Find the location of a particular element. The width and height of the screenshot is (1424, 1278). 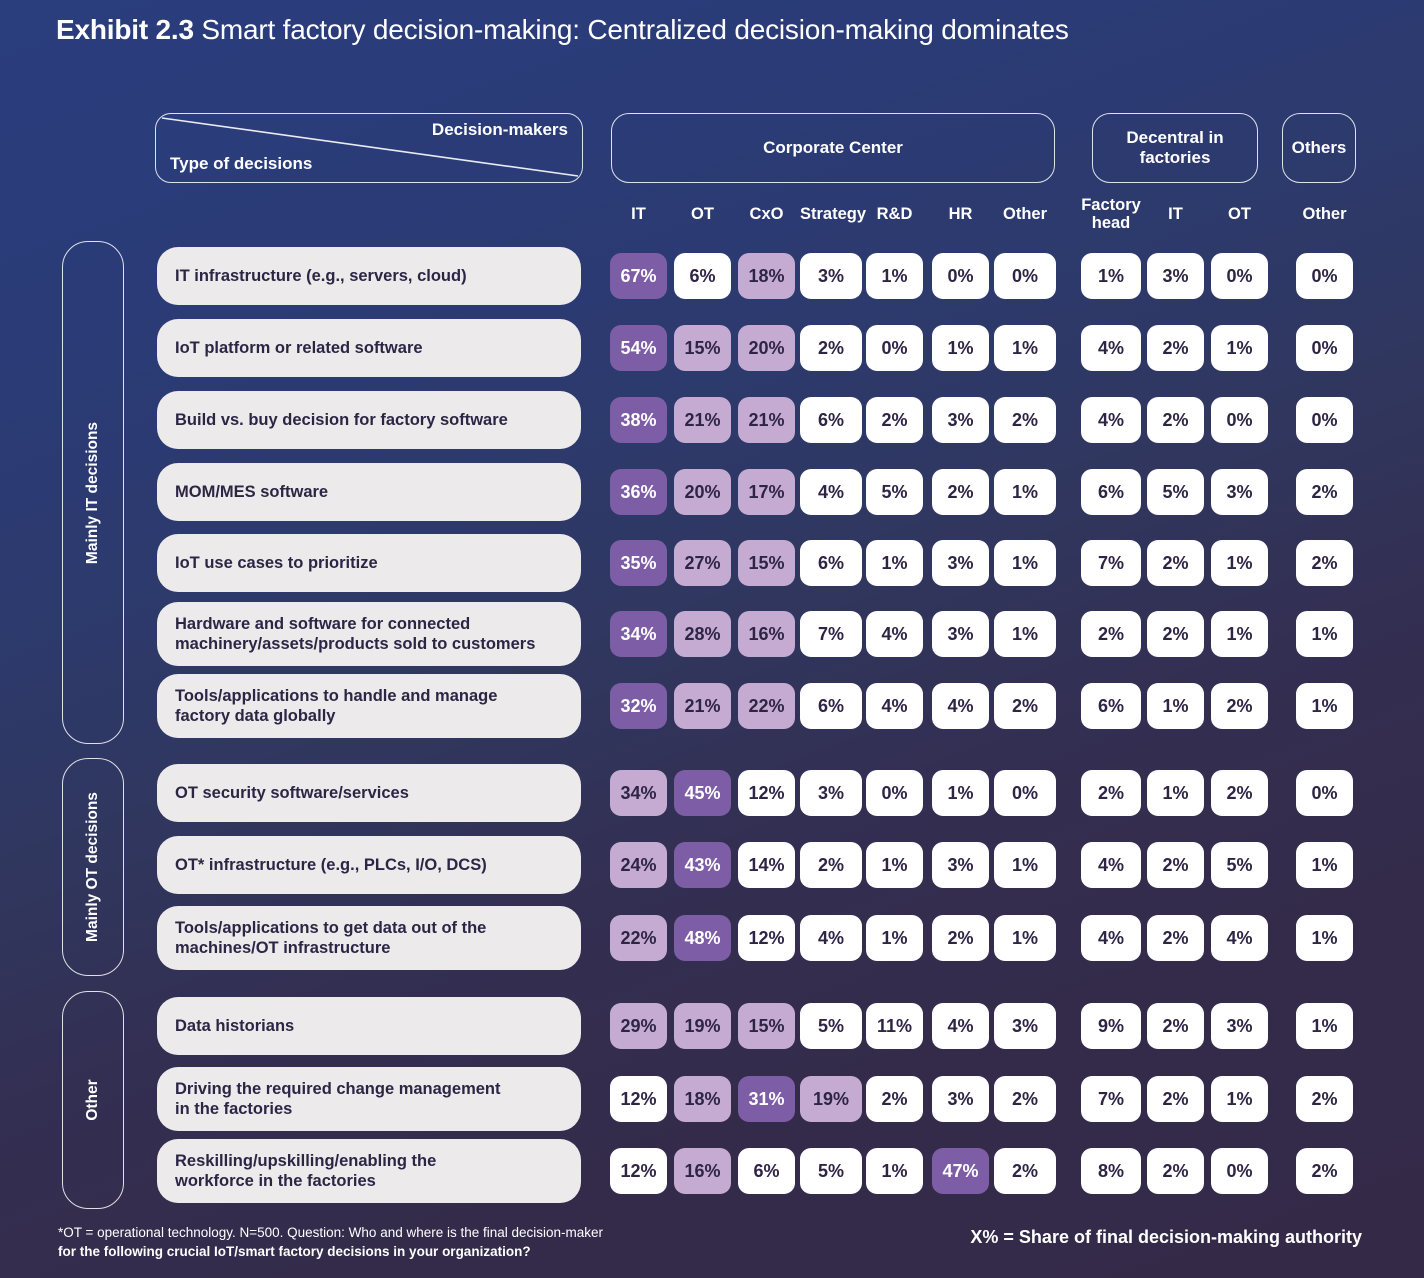

column-header-cc_ot: OT is located at coordinates (702, 214).